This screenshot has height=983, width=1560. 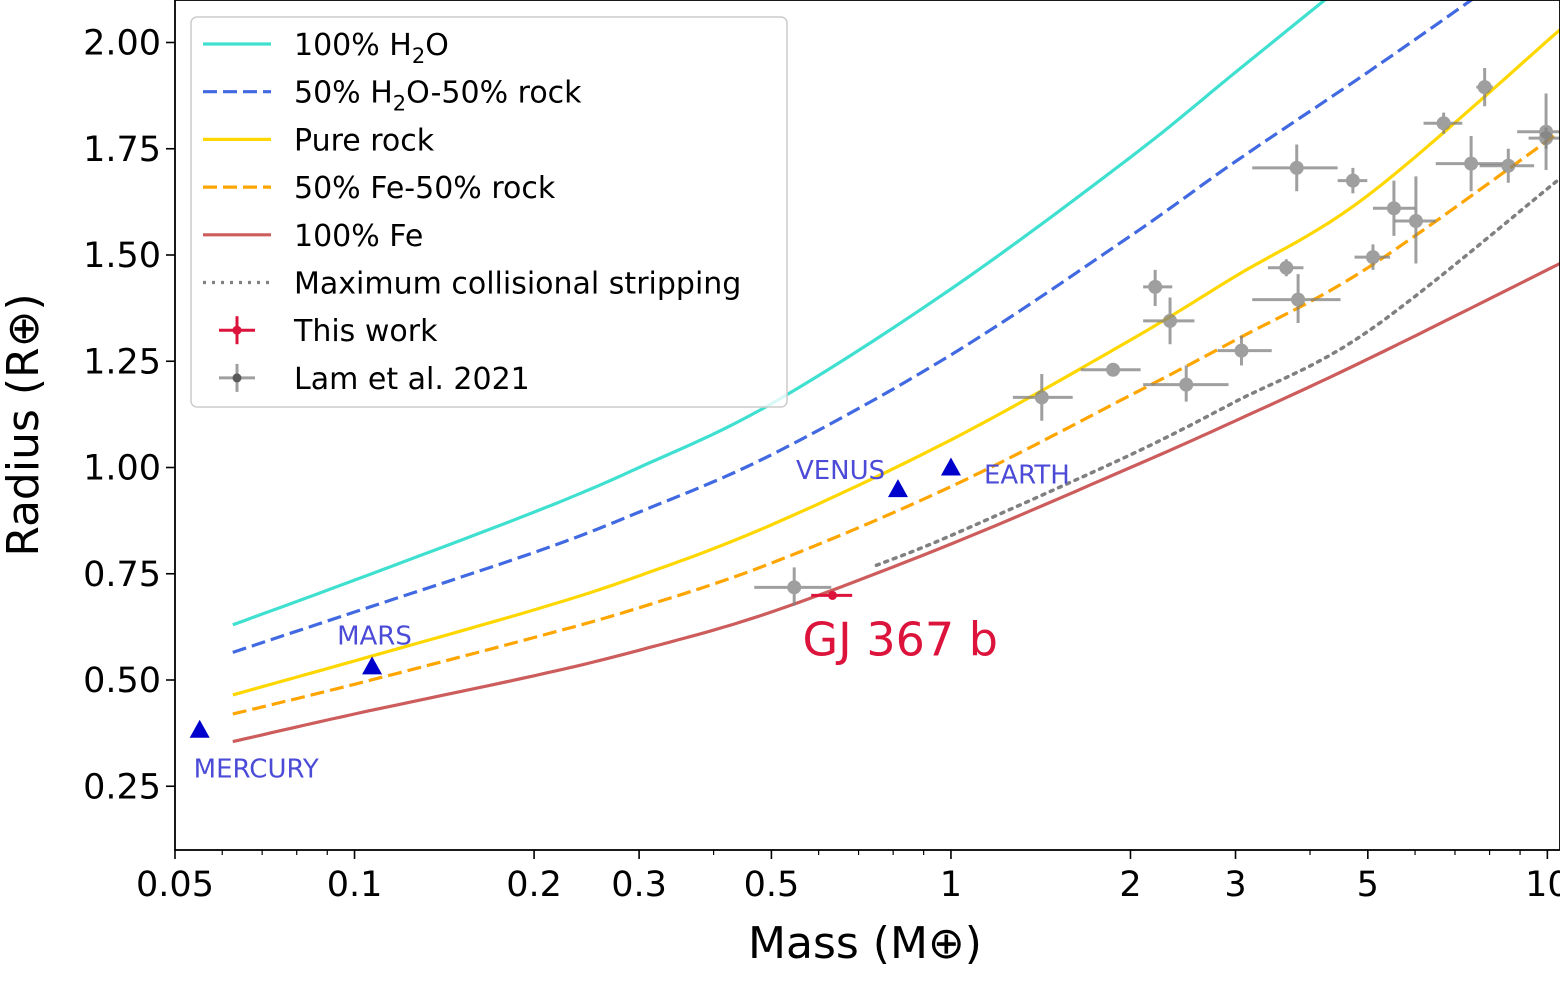 I want to click on y-tick-label-5: 1.50, so click(x=122, y=256).